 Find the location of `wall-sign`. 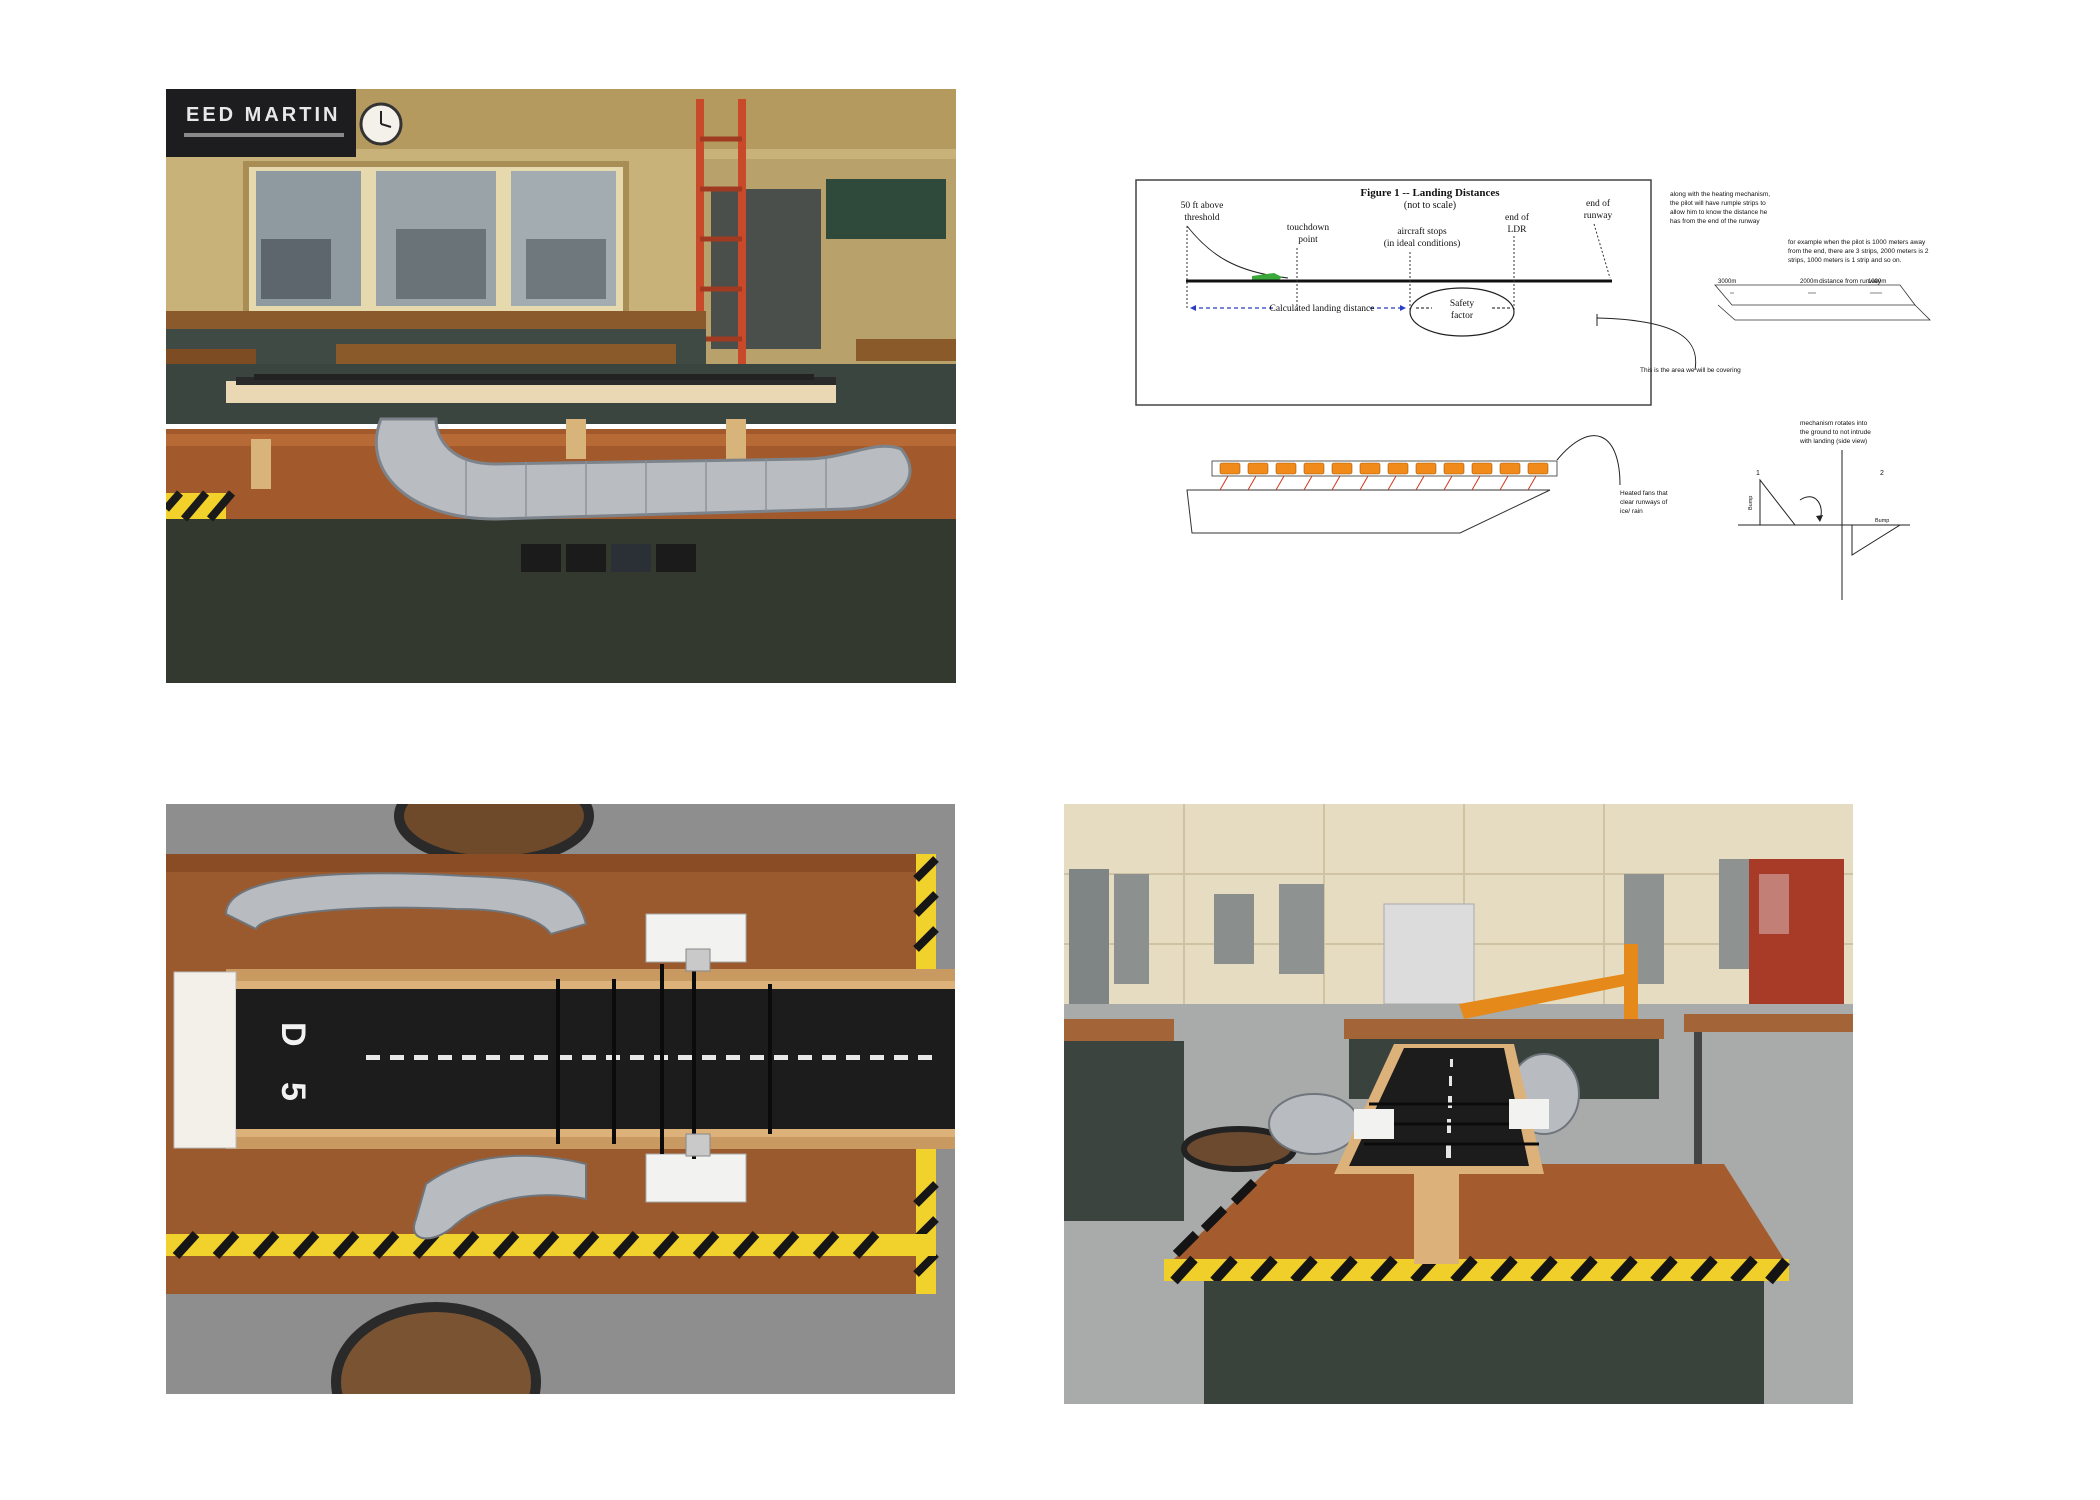

wall-sign is located at coordinates (261, 123).